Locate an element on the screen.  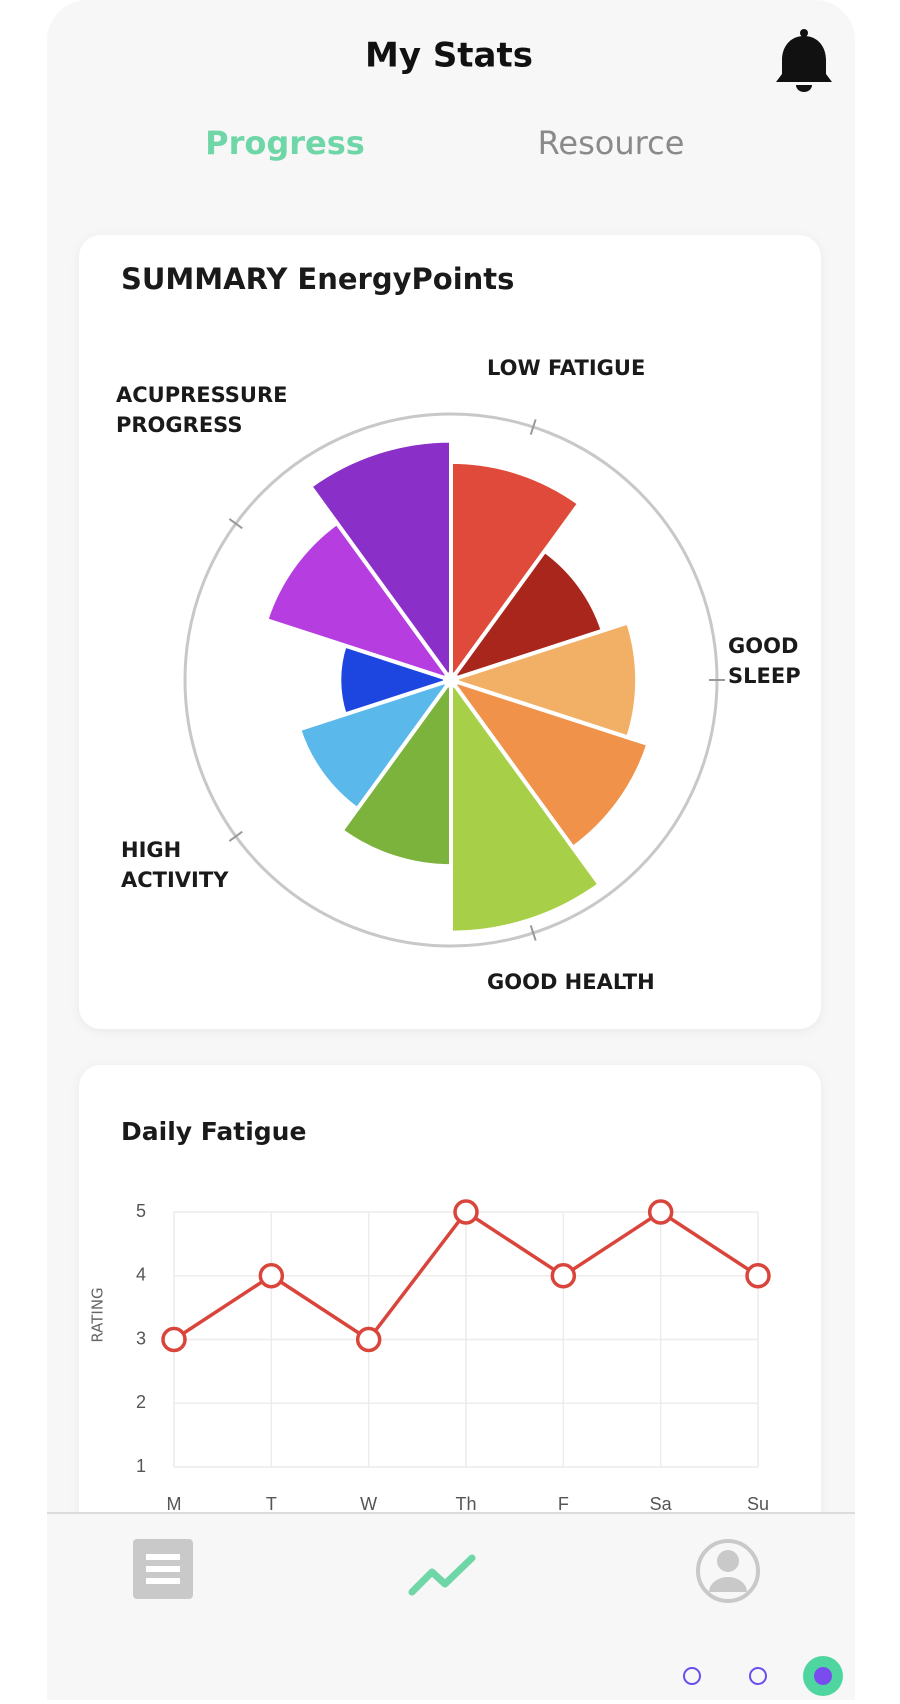
y-tick-label: 5 is located at coordinates (141, 1211).